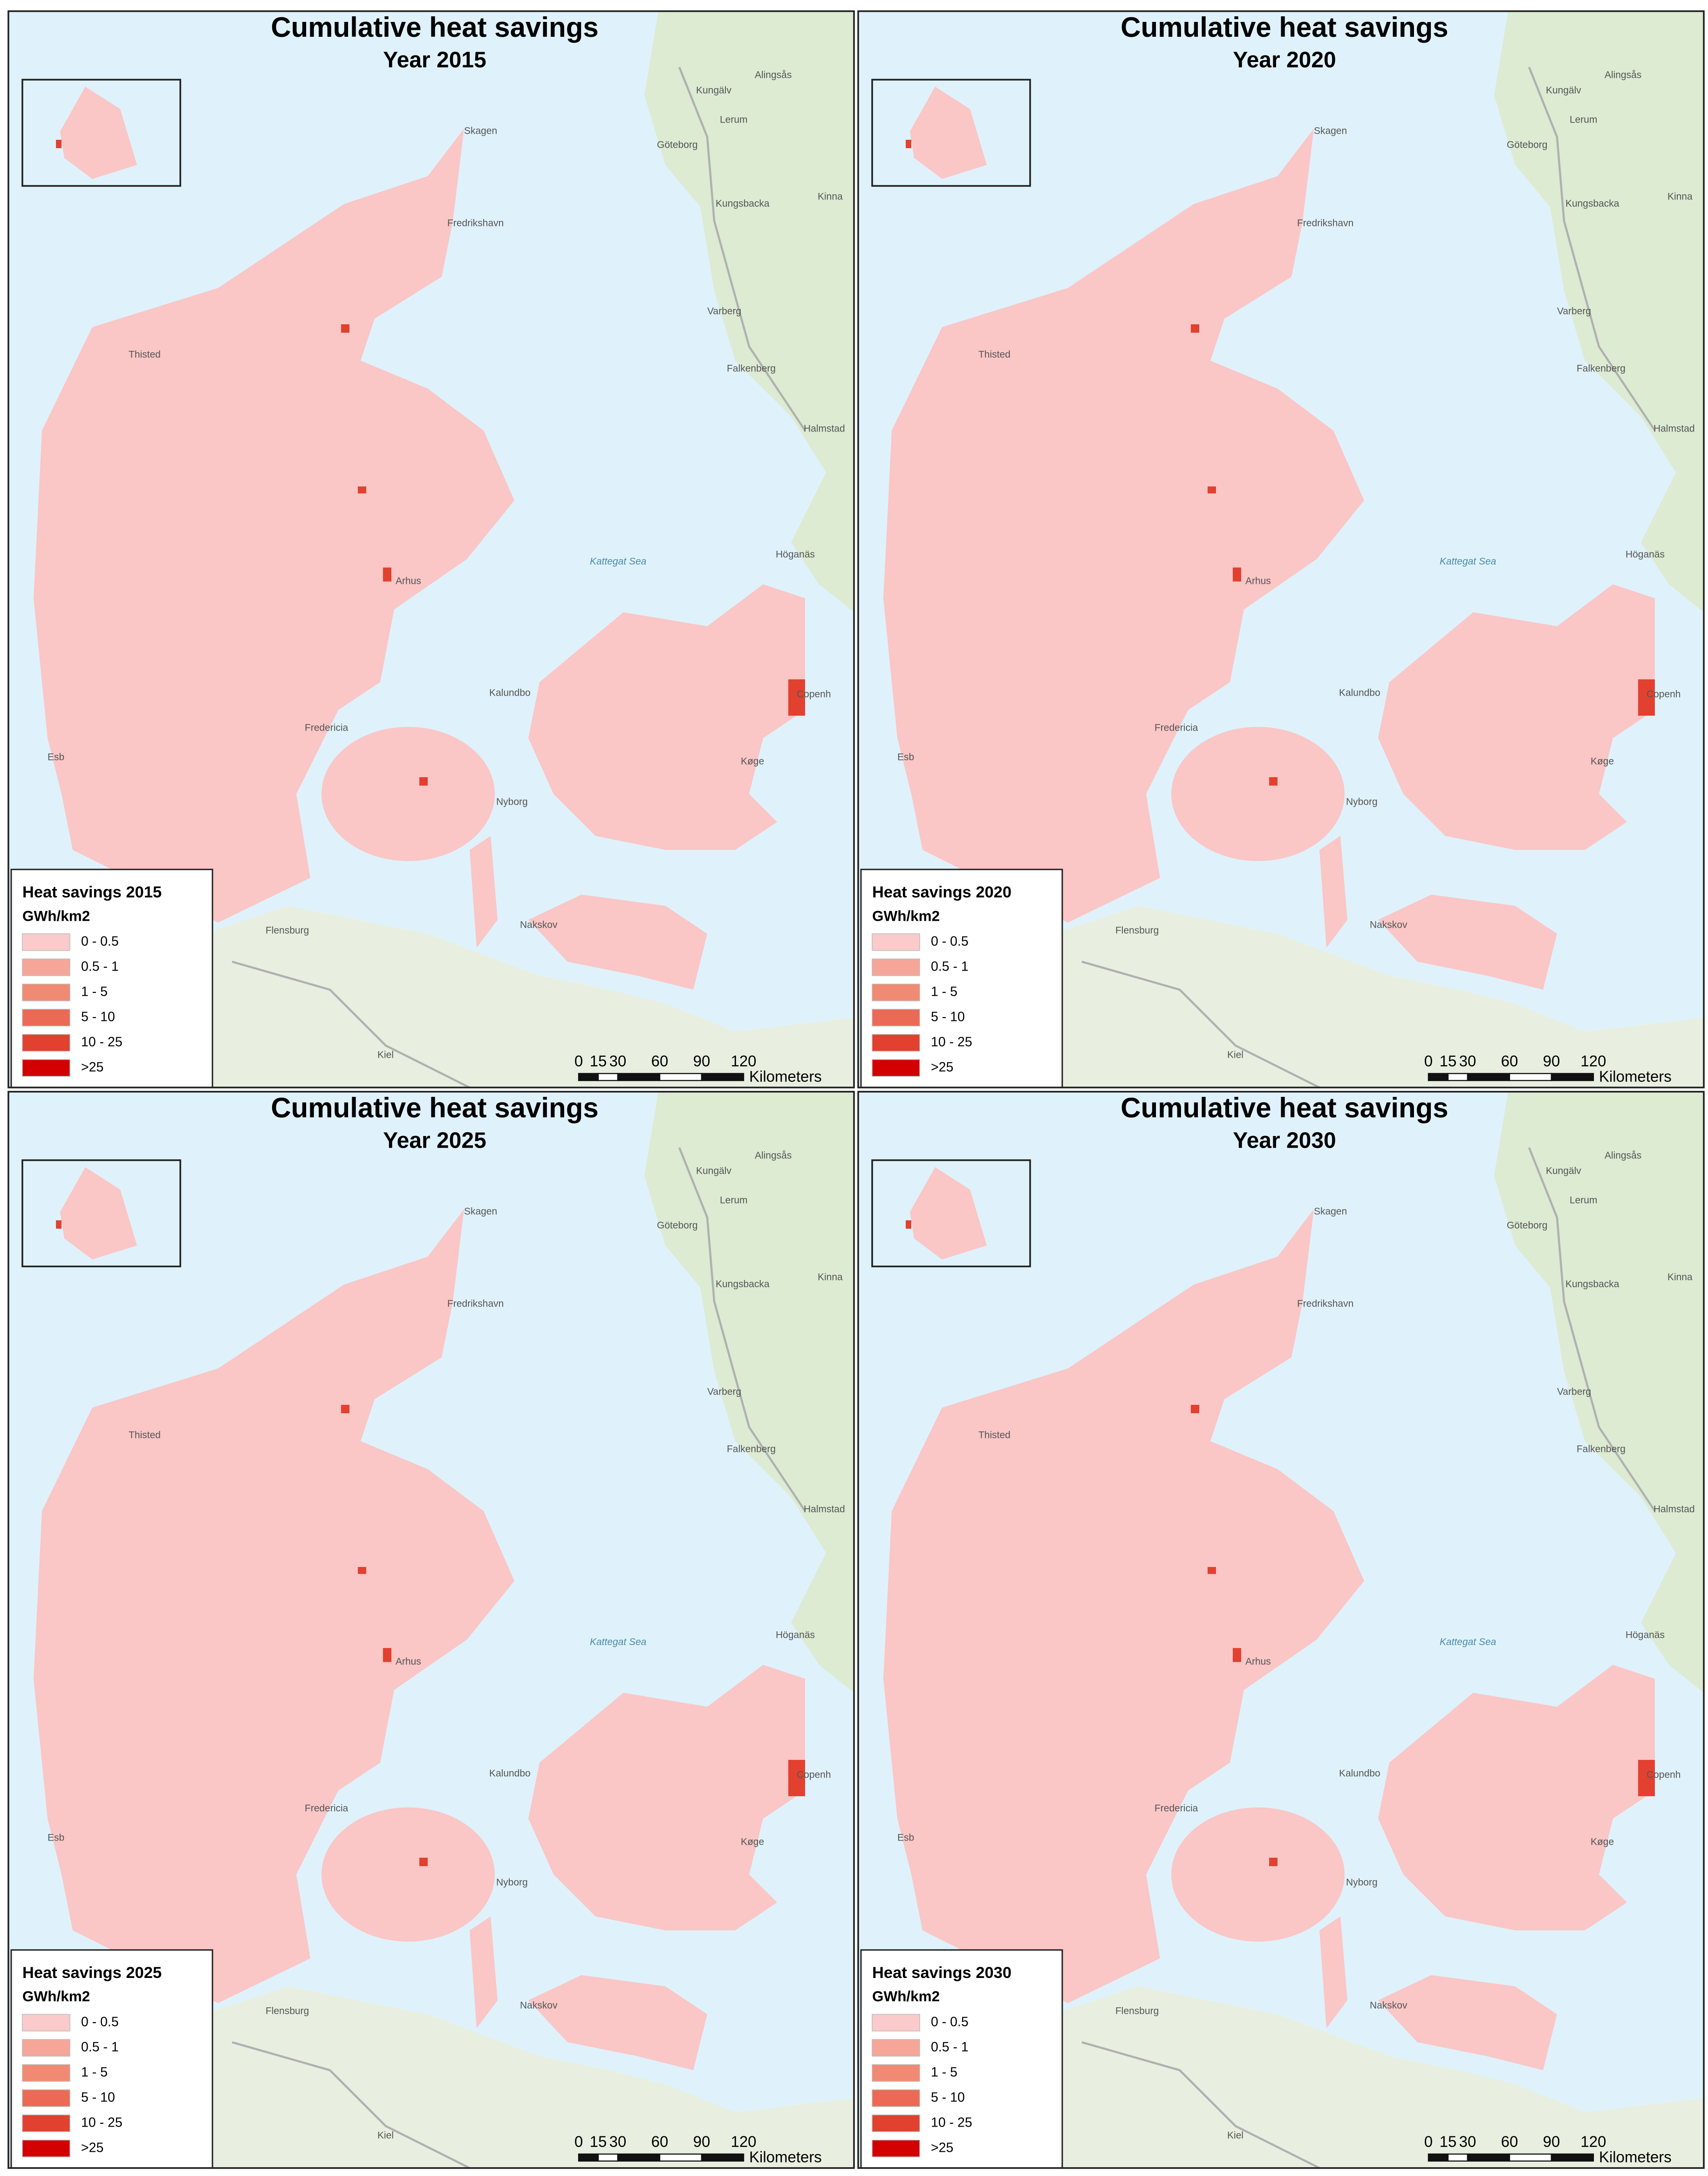 The height and width of the screenshot is (2176, 1708). What do you see at coordinates (385, 2135) in the screenshot?
I see `place-label: Kiel` at bounding box center [385, 2135].